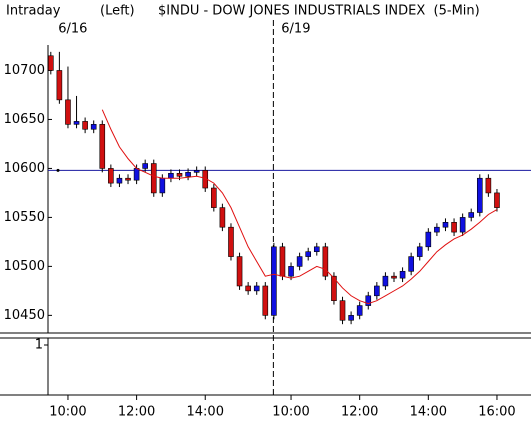 This screenshot has height=426, width=531. What do you see at coordinates (496, 412) in the screenshot?
I see `x-tick-label: 16:00` at bounding box center [496, 412].